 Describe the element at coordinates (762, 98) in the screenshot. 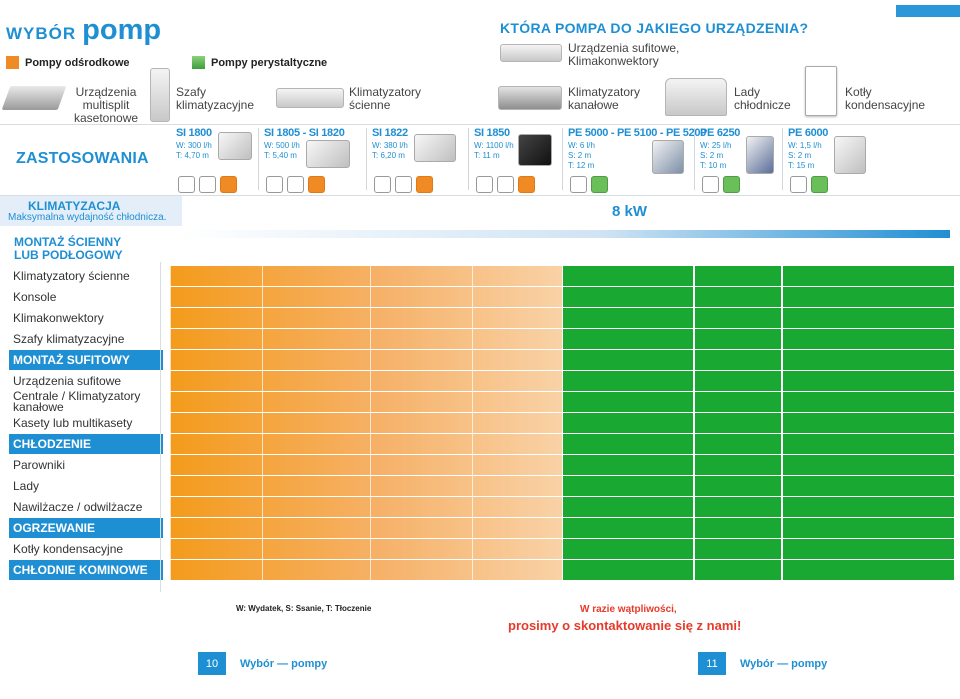

I see `device-label-fridge: Lady chłodnicze` at that location.